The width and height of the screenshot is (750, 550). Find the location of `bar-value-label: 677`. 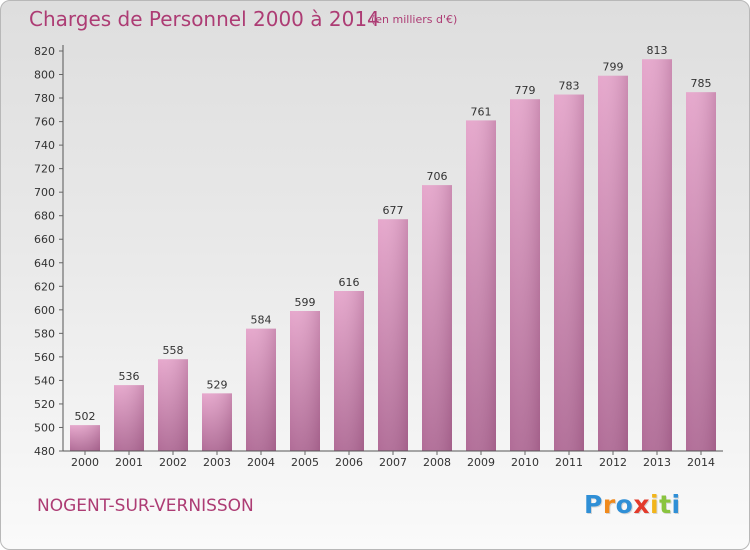

bar-value-label: 677 is located at coordinates (393, 210).